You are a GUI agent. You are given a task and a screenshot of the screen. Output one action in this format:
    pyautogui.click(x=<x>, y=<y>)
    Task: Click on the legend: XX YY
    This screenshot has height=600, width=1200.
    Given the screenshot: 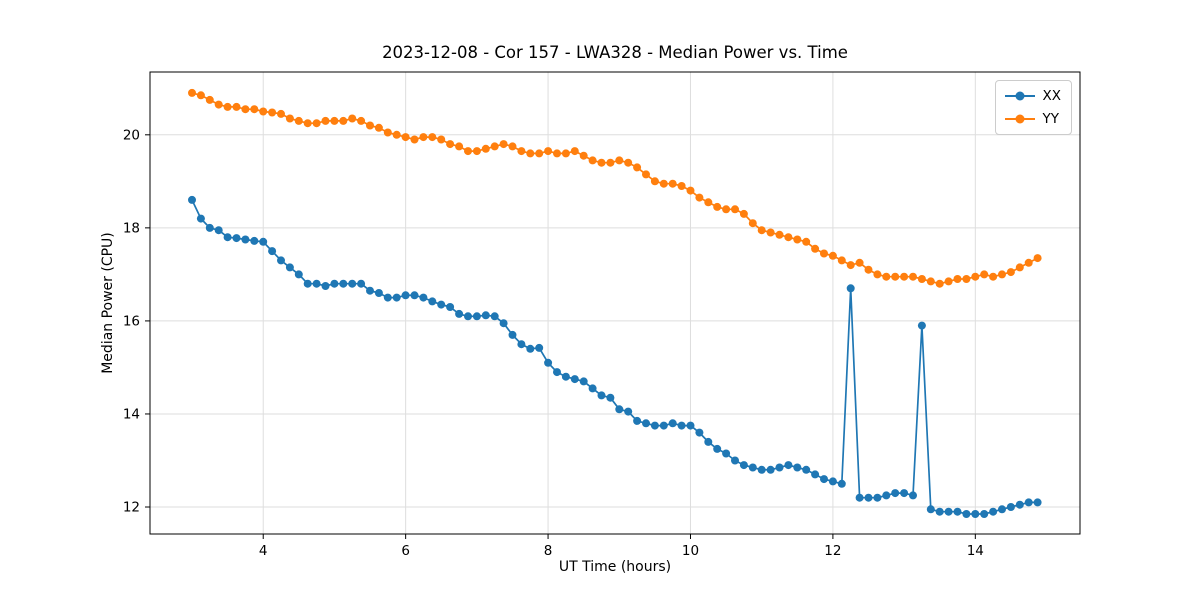 What is the action you would take?
    pyautogui.click(x=1033, y=107)
    